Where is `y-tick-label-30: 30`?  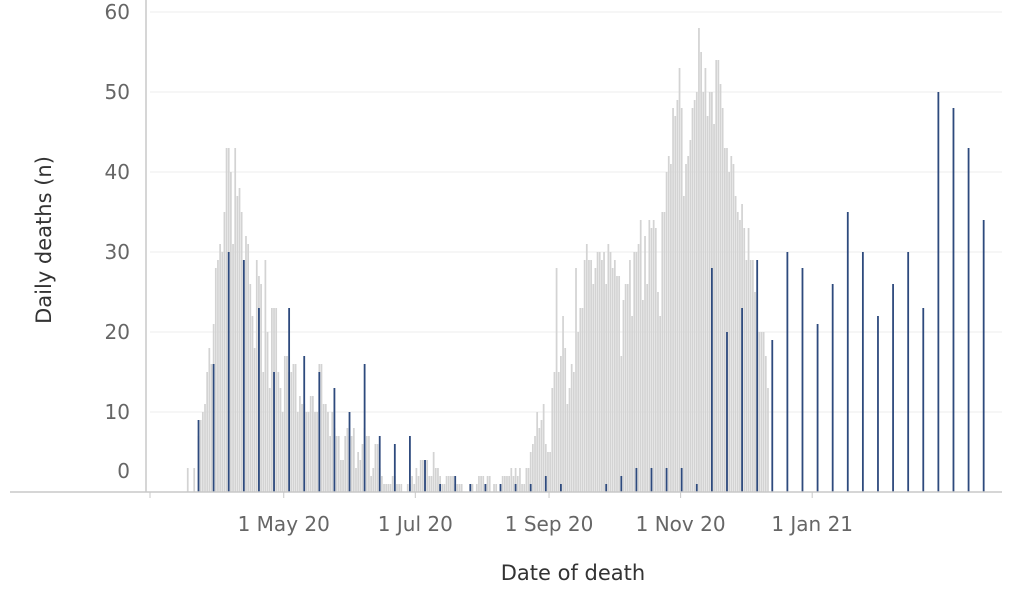
y-tick-label-30: 30 is located at coordinates (117, 252).